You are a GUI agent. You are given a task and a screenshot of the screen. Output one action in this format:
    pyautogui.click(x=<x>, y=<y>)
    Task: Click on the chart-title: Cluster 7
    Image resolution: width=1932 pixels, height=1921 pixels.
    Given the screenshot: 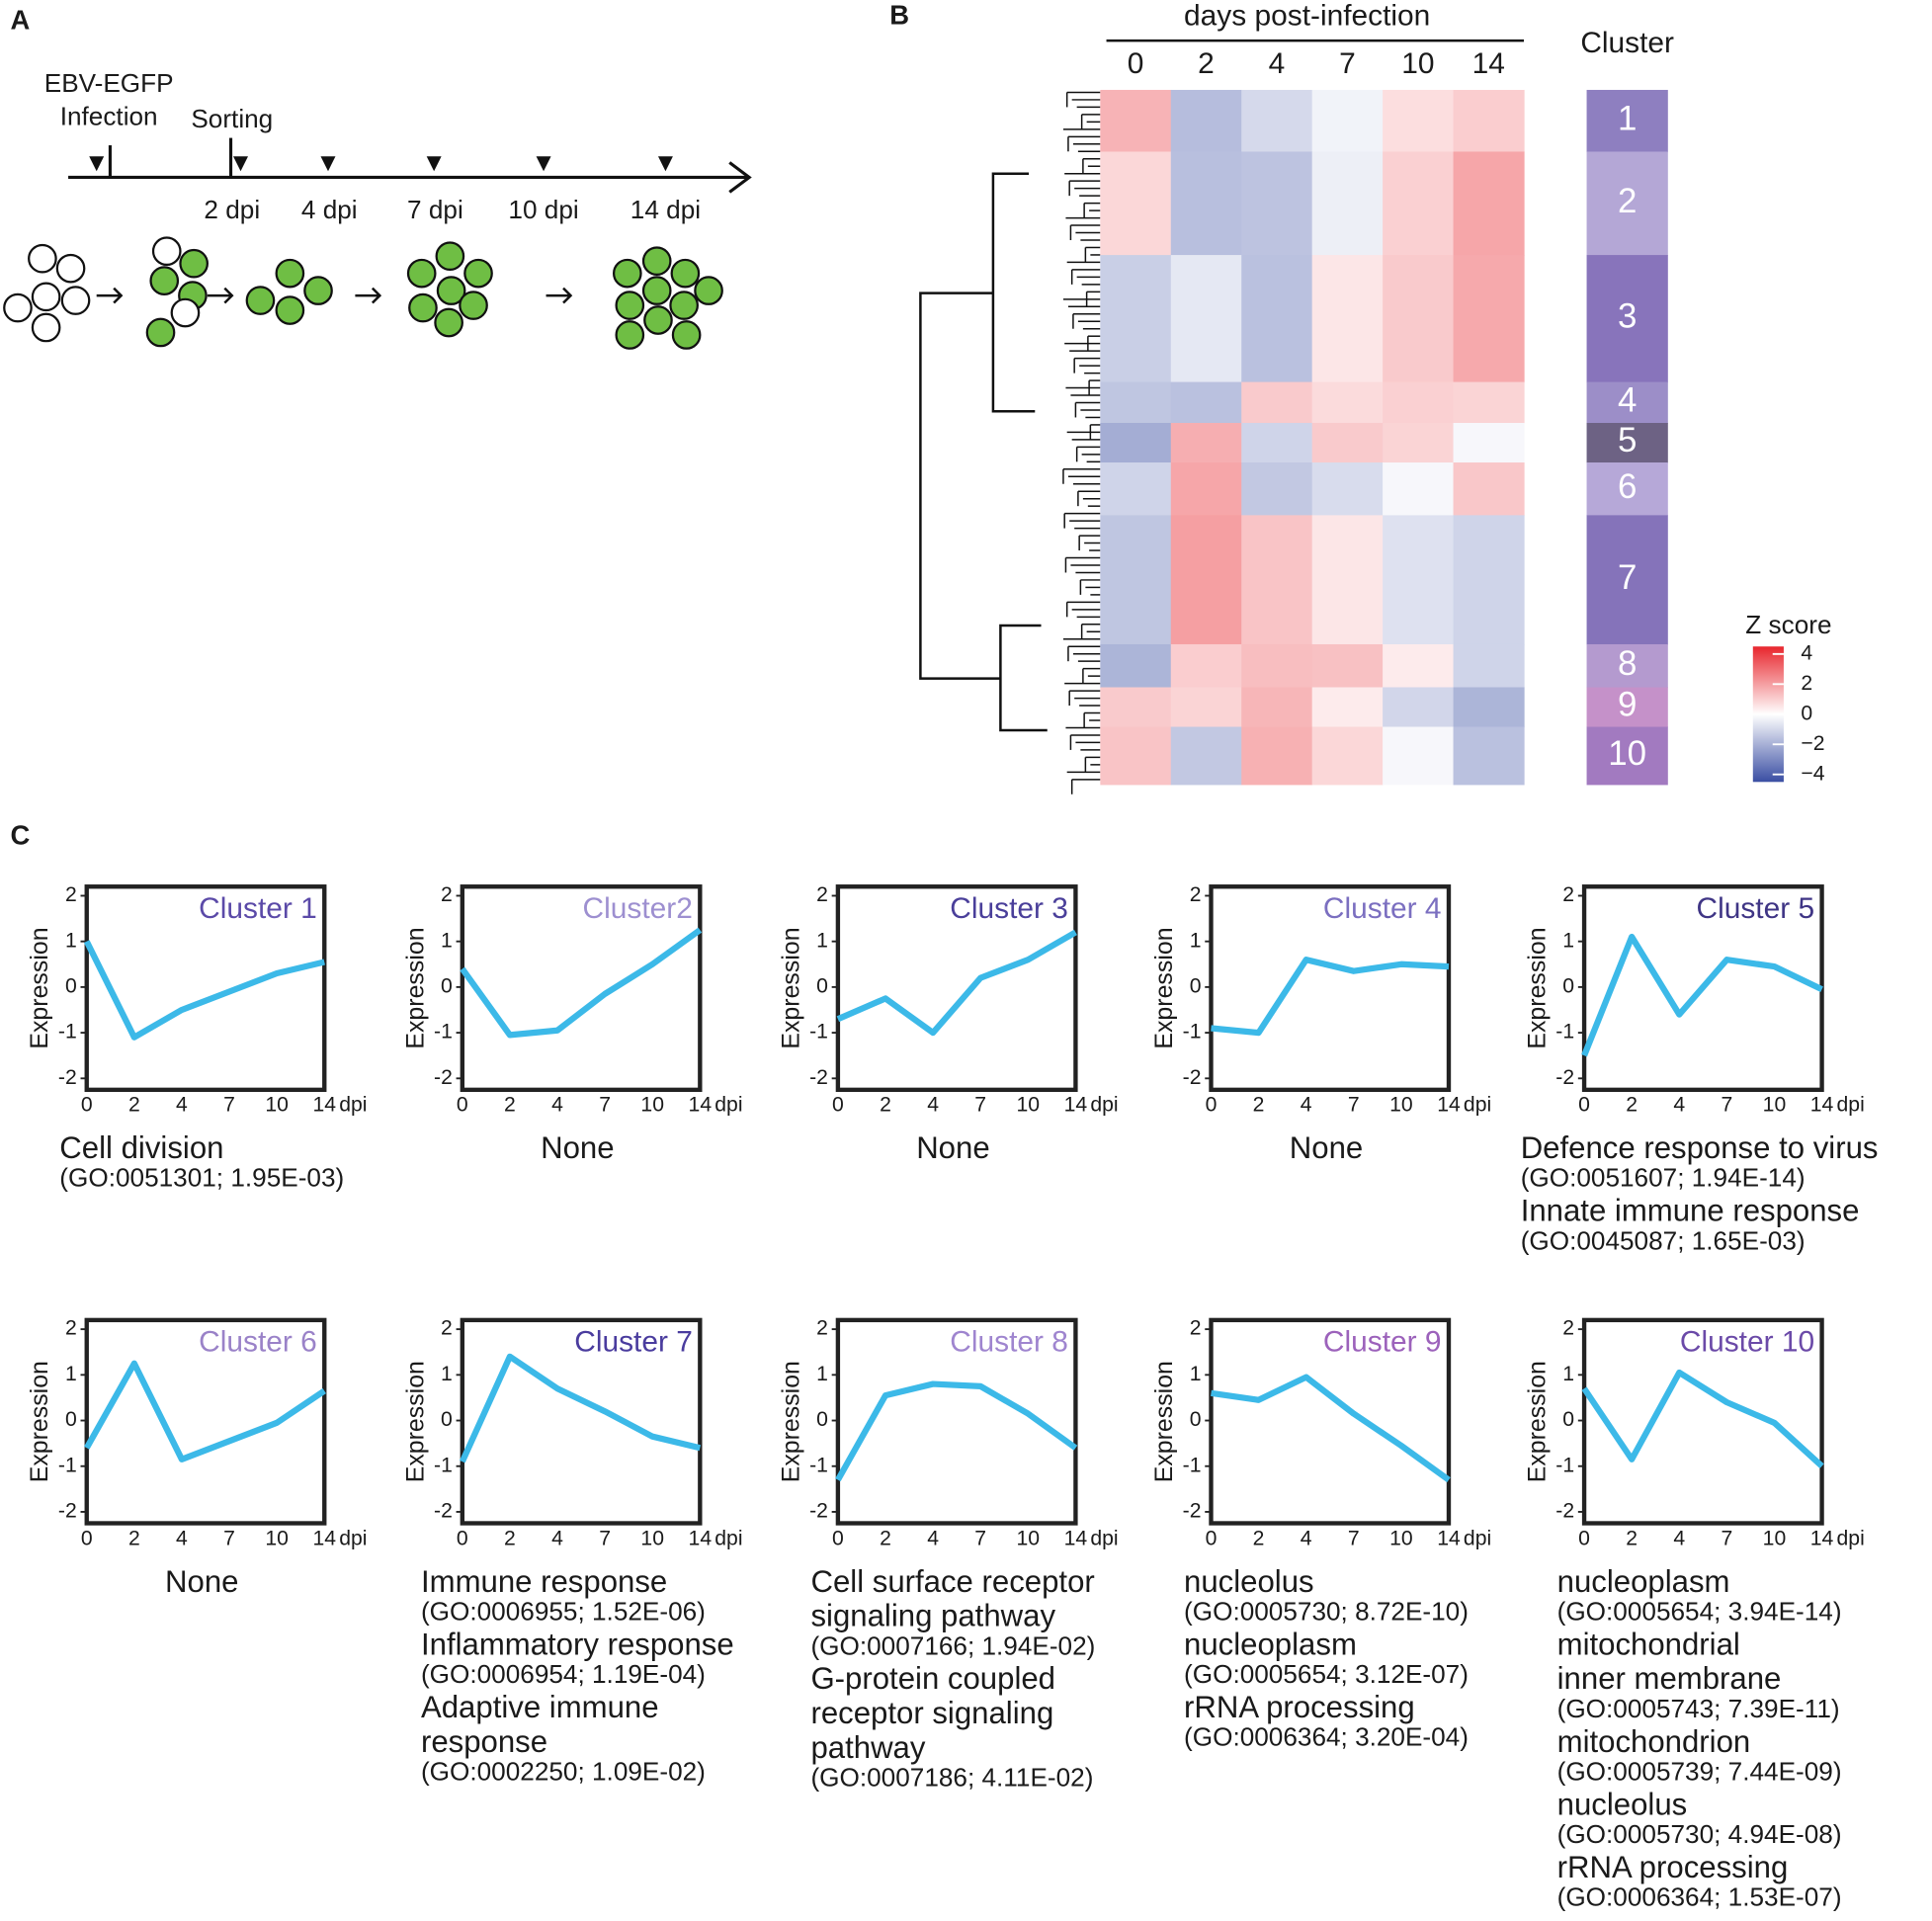 What is the action you would take?
    pyautogui.click(x=633, y=1342)
    